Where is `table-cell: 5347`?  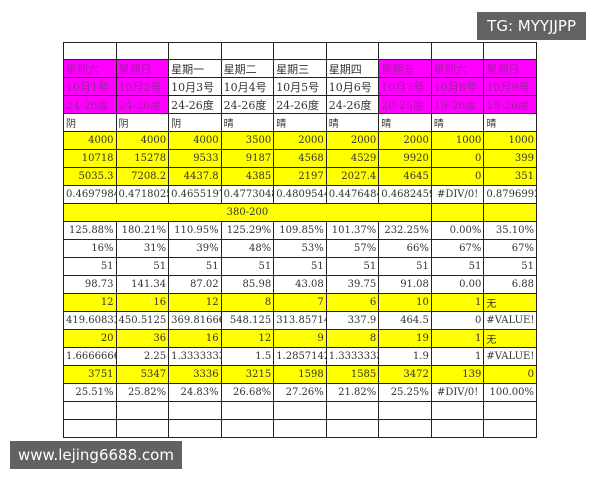 table-cell: 5347 is located at coordinates (142, 374).